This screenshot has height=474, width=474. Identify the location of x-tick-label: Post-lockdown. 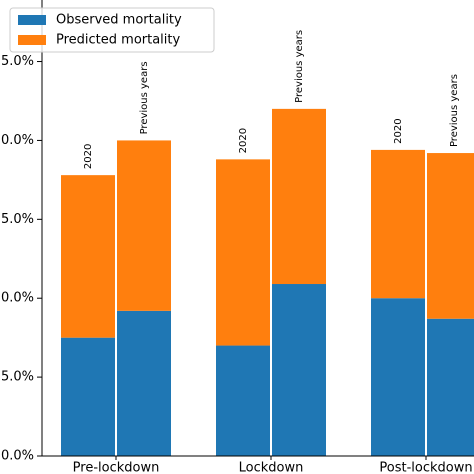
(425, 467).